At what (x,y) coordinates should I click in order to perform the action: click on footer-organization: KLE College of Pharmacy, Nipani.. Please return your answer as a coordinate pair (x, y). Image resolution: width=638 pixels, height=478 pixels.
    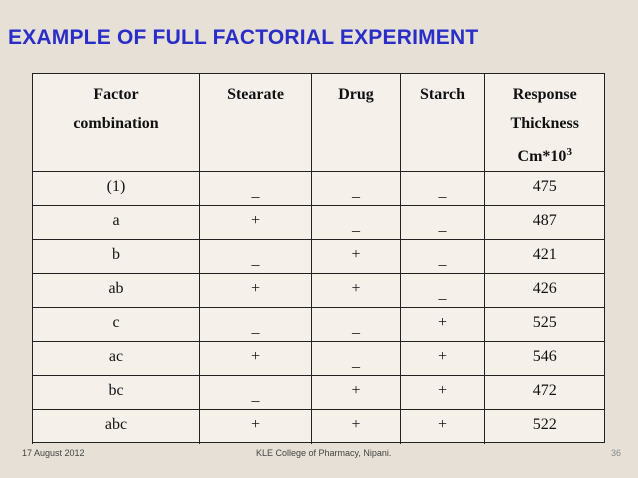
    Looking at the image, I should click on (324, 453).